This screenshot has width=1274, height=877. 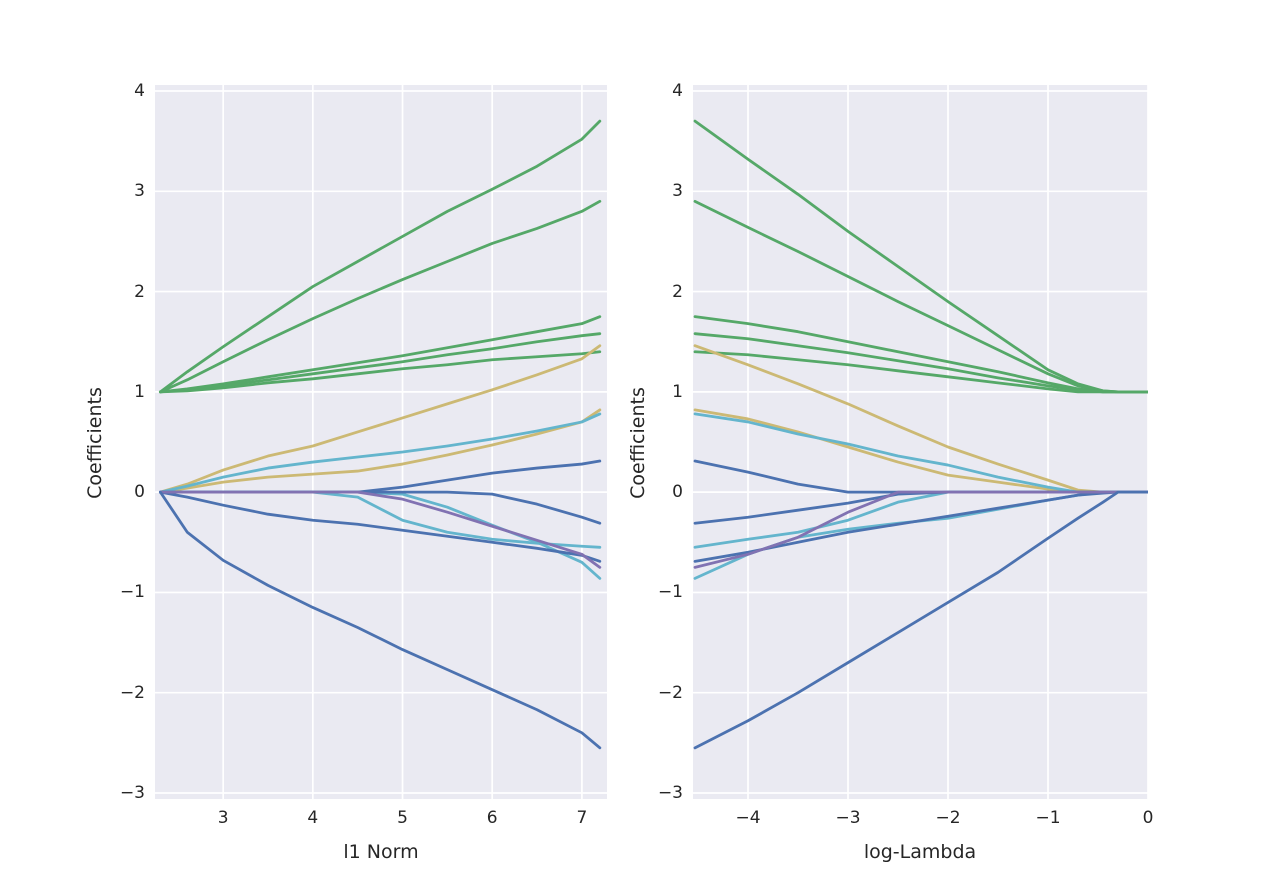 I want to click on x-tick-label: 7, so click(x=582, y=818).